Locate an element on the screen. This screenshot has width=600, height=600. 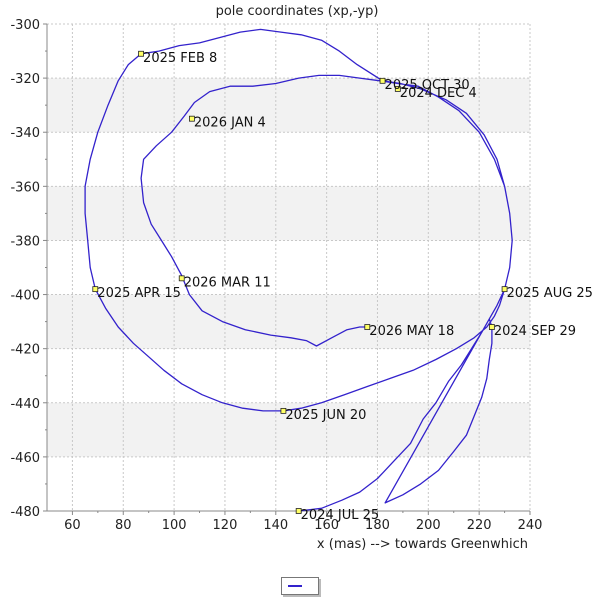
y-tick-label: -420 is located at coordinates (25, 350).